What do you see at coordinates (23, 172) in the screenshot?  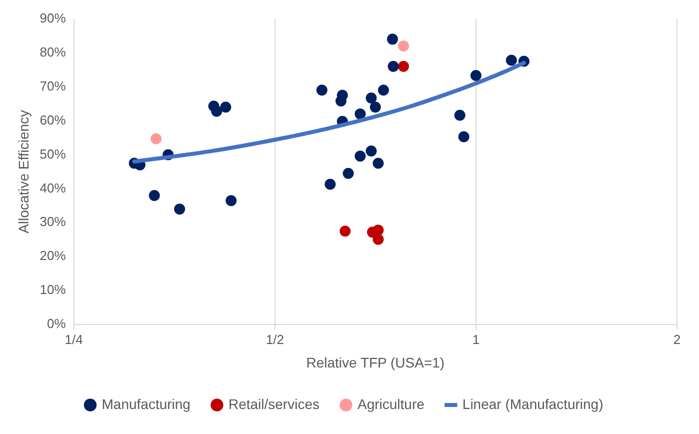 I see `y-axis-title: Allocative Efficiency` at bounding box center [23, 172].